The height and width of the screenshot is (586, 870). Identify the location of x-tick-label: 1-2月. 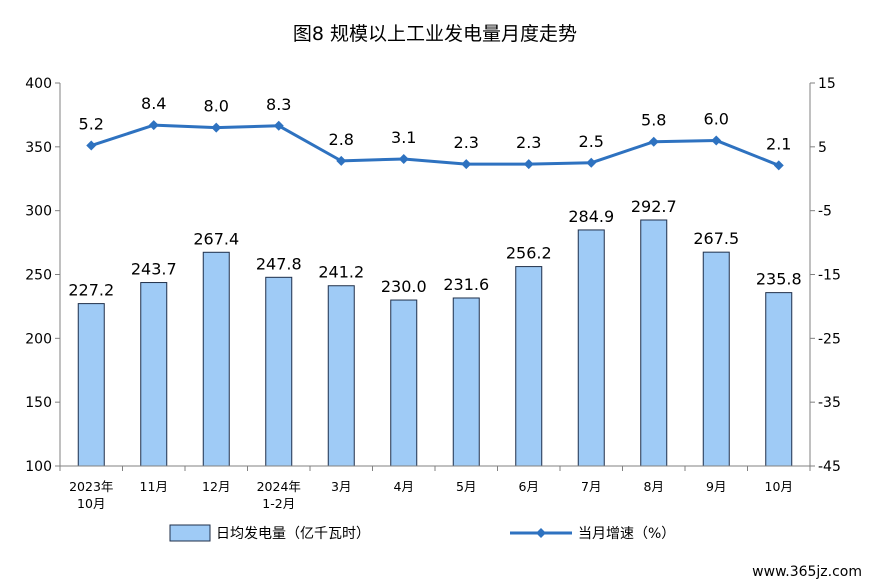
(278, 503).